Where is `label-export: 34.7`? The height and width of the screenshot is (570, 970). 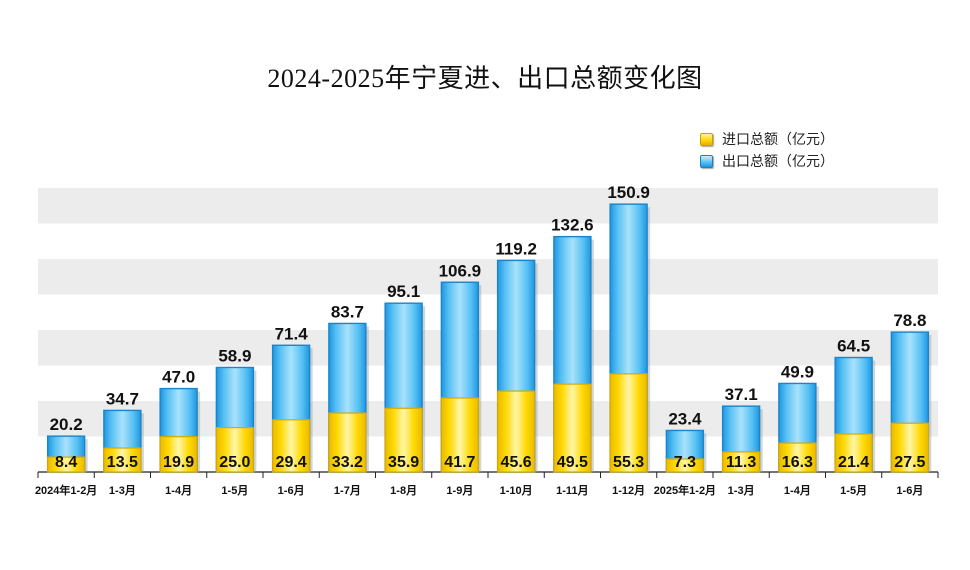
label-export: 34.7 is located at coordinates (122, 398).